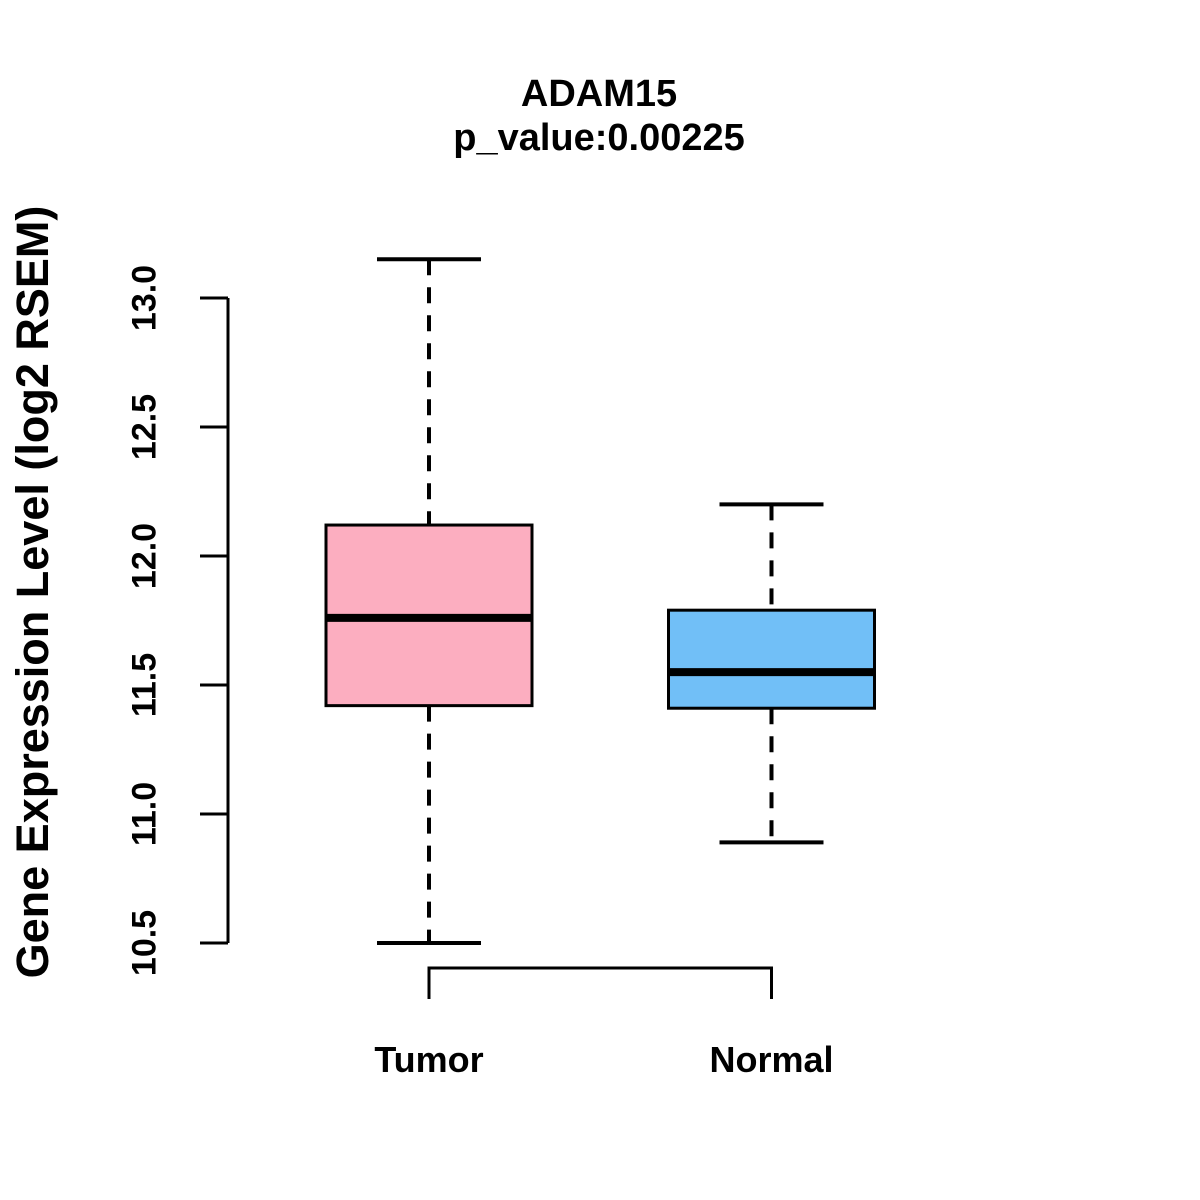  Describe the element at coordinates (771, 659) in the screenshot. I see `iqr-box-normal` at that location.